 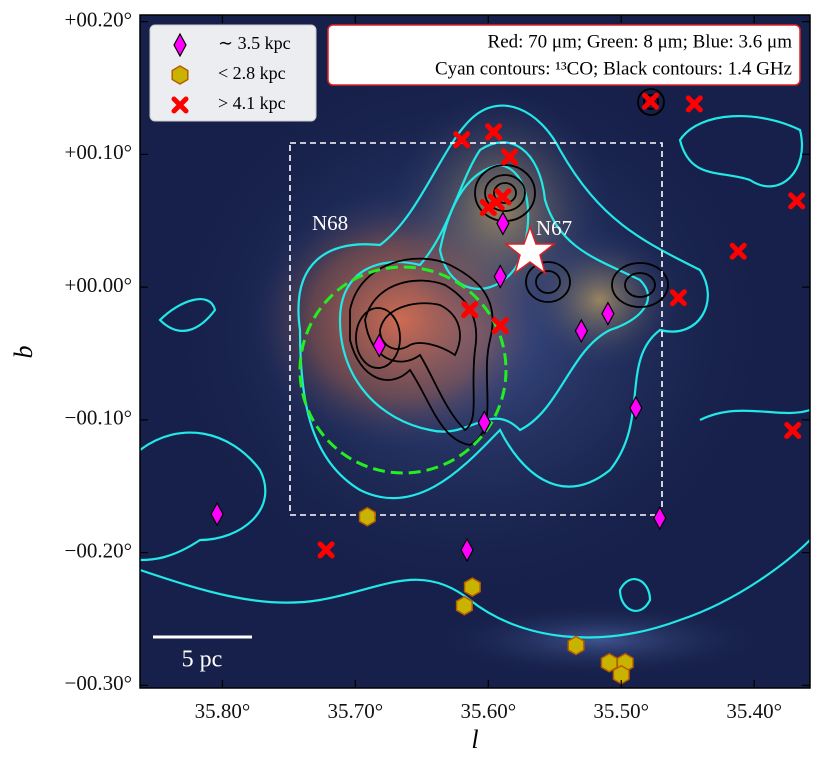 I want to click on x-tick-label: 35.70°, so click(x=356, y=711).